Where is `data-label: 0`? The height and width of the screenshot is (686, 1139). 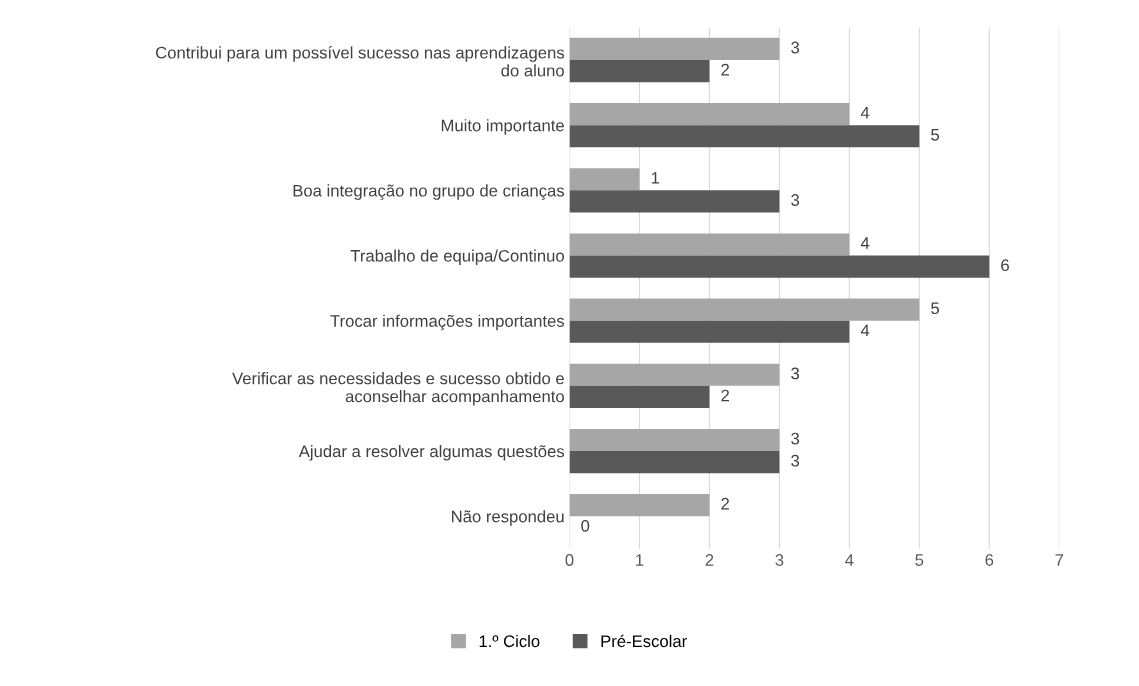 data-label: 0 is located at coordinates (585, 525).